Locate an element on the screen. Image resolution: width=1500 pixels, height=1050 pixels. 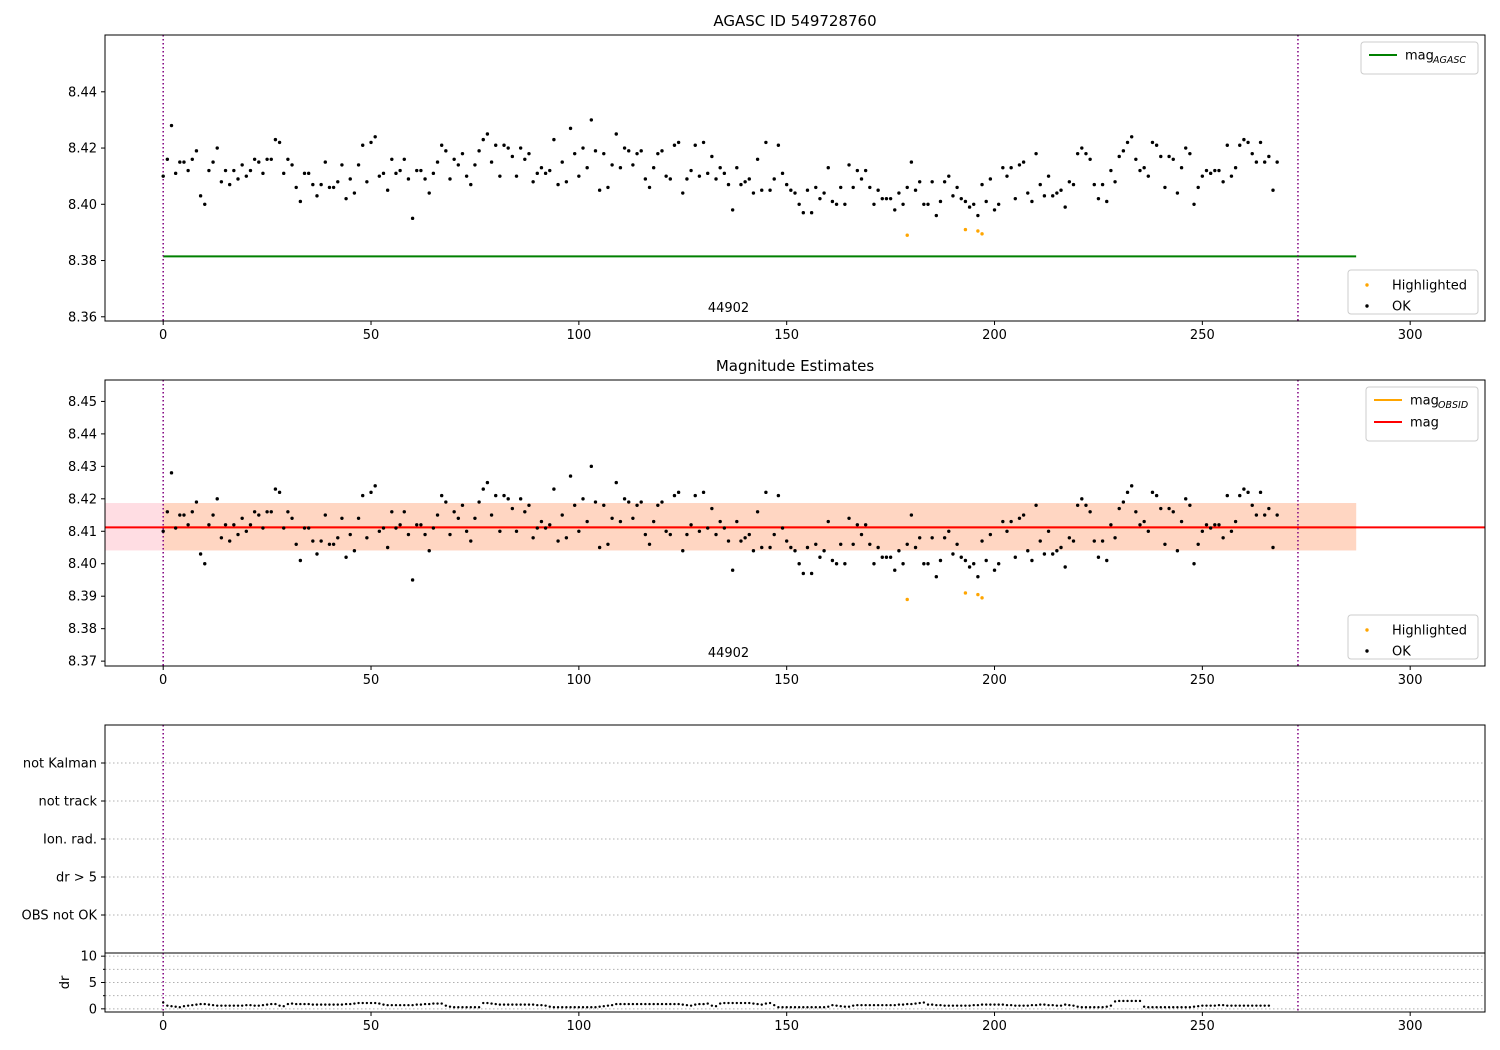
legend-box is located at coordinates (1419, 58).